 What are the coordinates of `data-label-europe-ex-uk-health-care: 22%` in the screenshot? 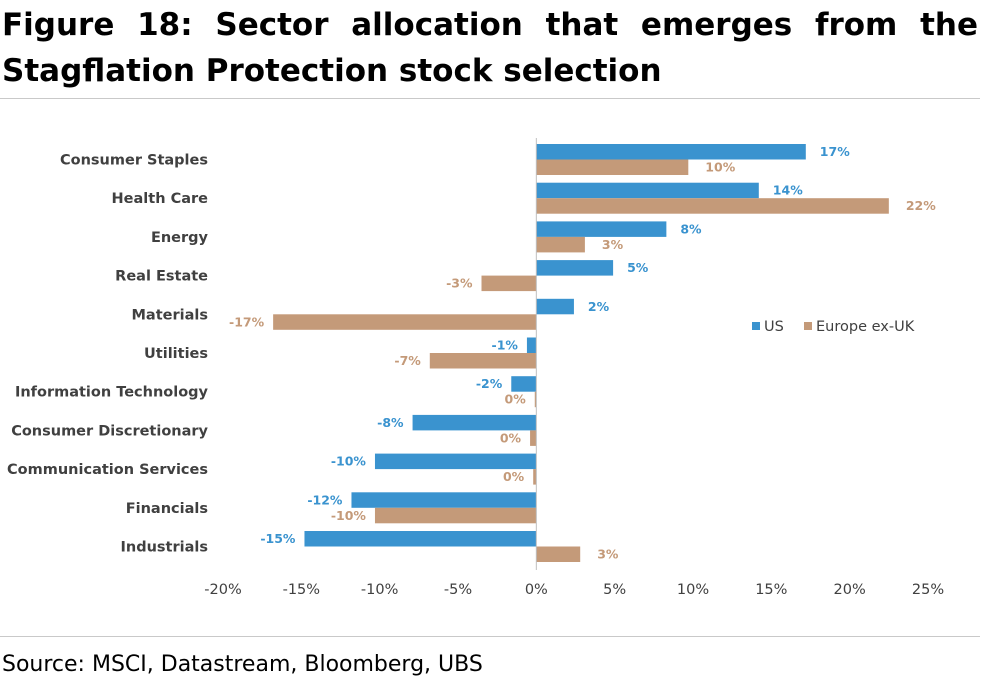 It's located at (921, 205).